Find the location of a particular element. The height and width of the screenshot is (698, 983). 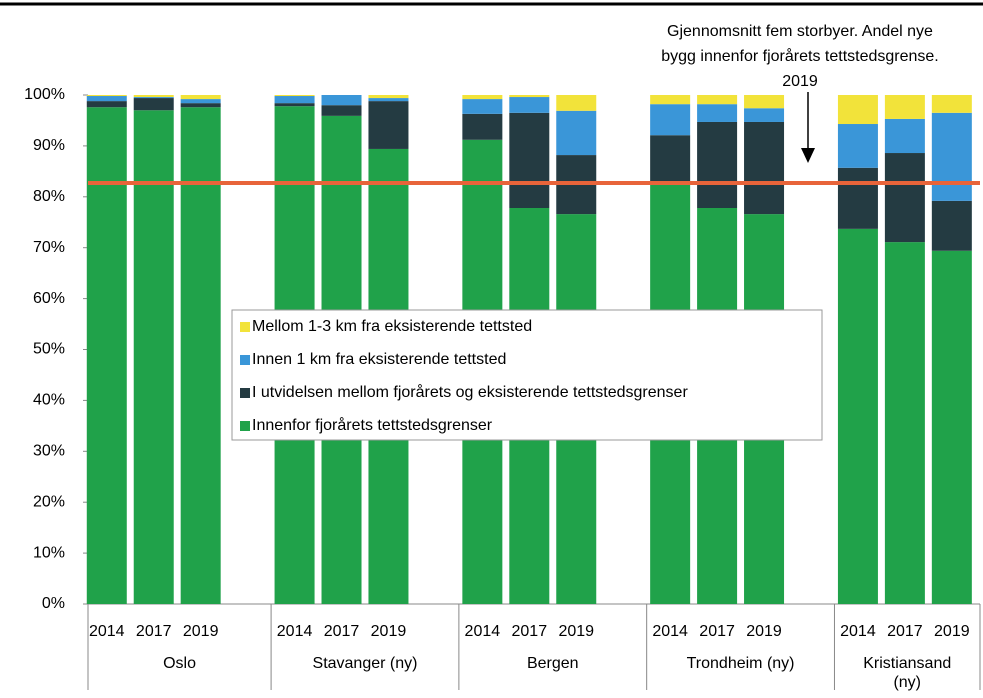

annotation: 2019 is located at coordinates (800, 81).